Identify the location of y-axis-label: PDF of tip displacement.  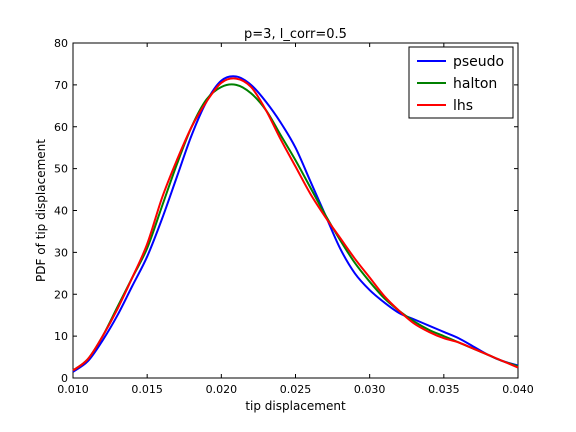
(41, 210).